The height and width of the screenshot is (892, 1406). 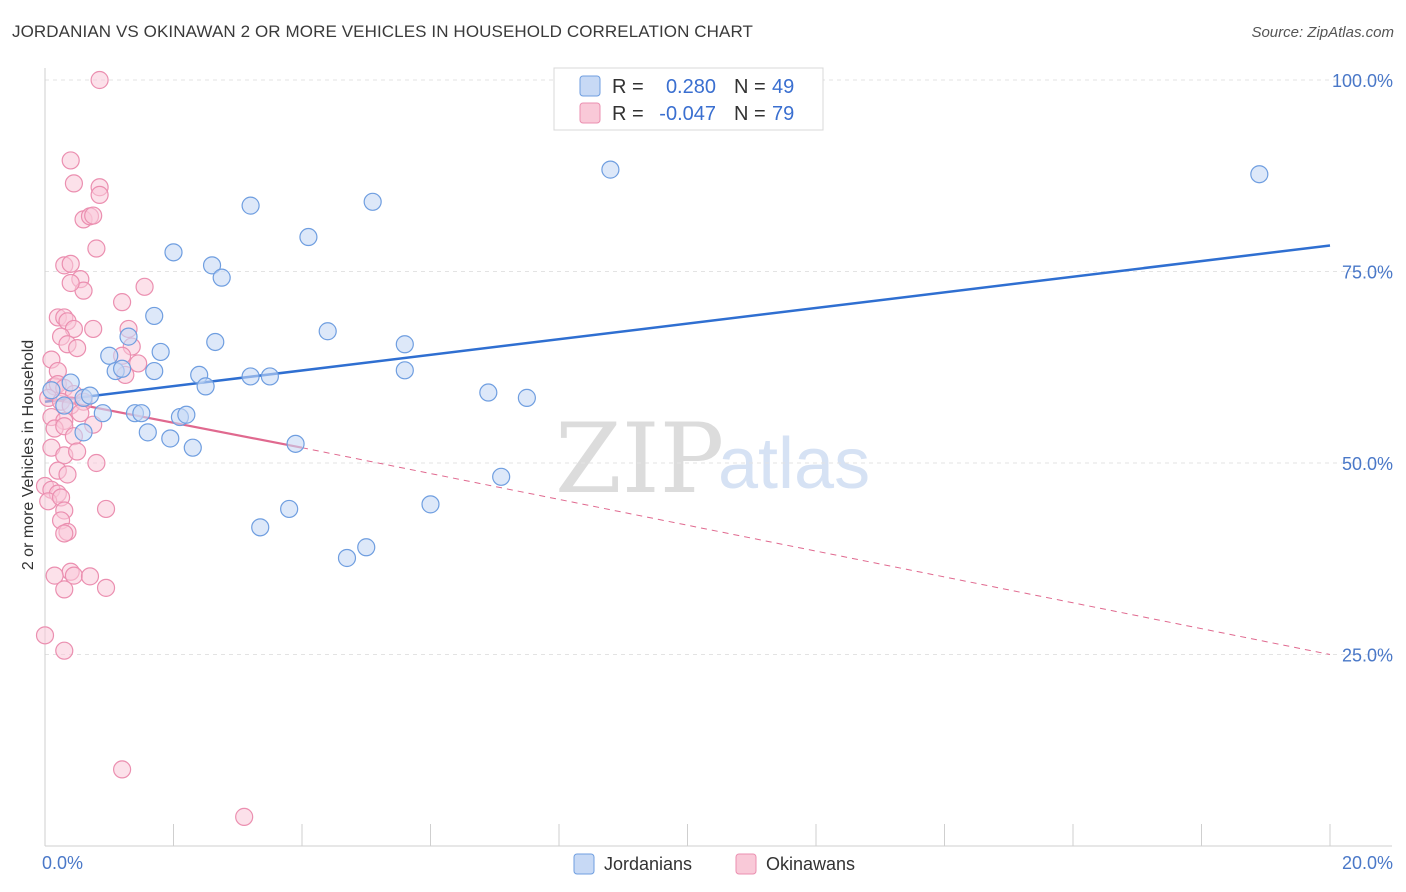 I want to click on bottom-legend-swatch-okinawan, so click(x=746, y=864).